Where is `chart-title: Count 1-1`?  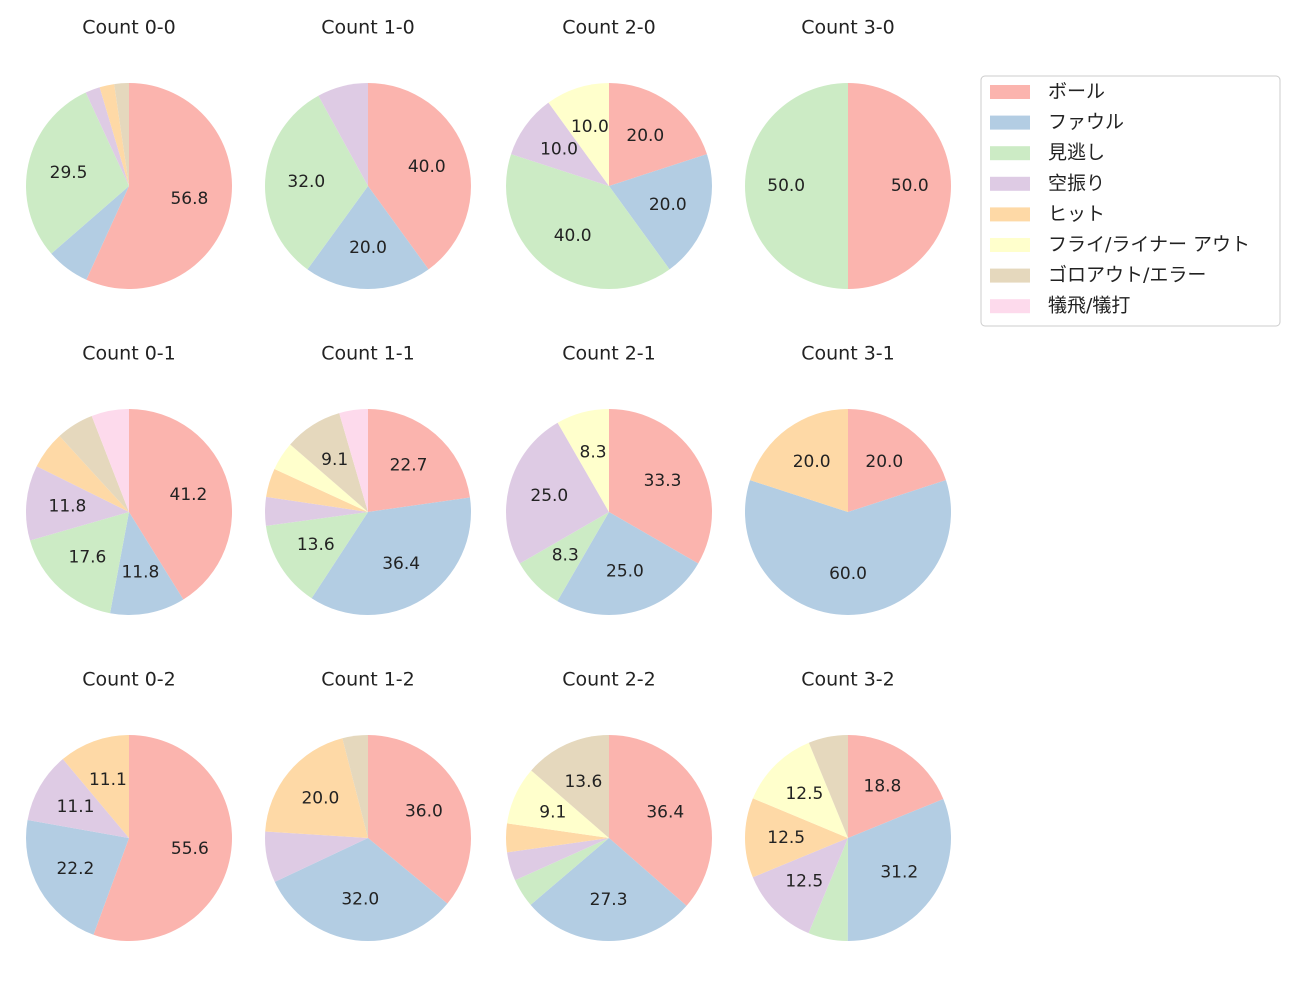
chart-title: Count 1-1 is located at coordinates (368, 354).